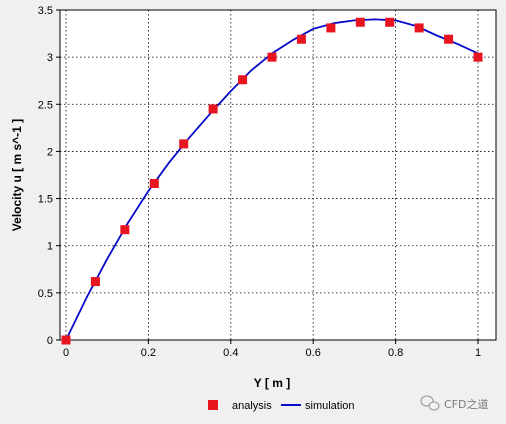  I want to click on legend-analysis-marker, so click(213, 405).